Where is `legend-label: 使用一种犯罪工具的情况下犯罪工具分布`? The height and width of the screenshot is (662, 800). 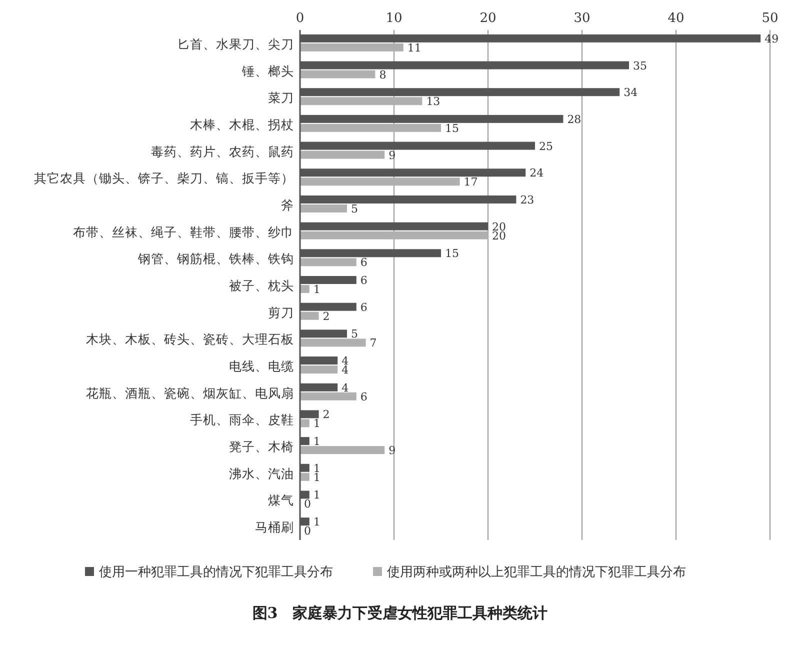
legend-label: 使用一种犯罪工具的情况下犯罪工具分布 is located at coordinates (216, 572).